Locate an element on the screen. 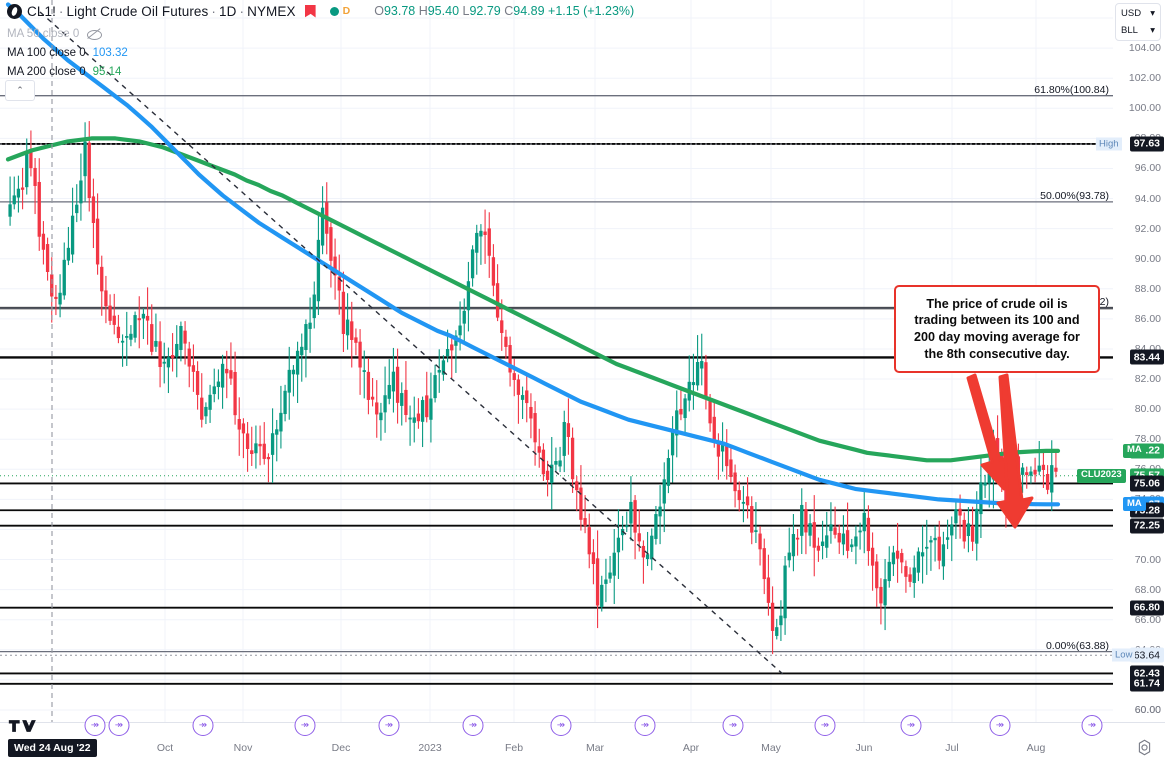 The image size is (1165, 765). fibonacci-level-label: 61.80%(100.84) is located at coordinates (1071, 89).